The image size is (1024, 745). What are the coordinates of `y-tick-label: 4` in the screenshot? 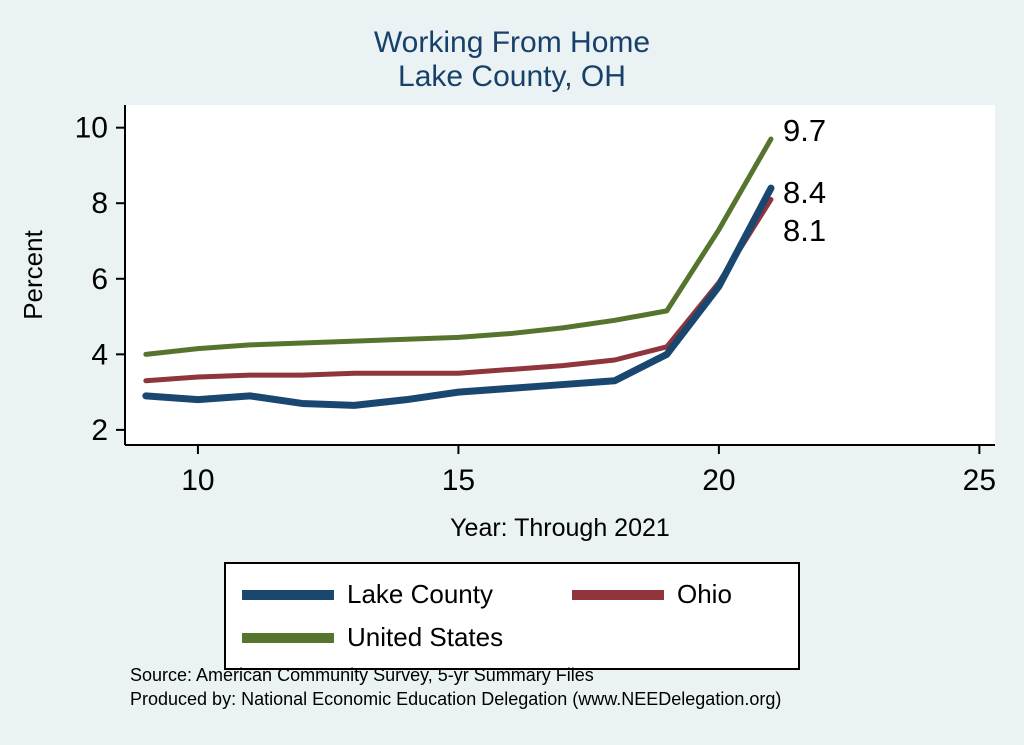 It's located at (99, 354).